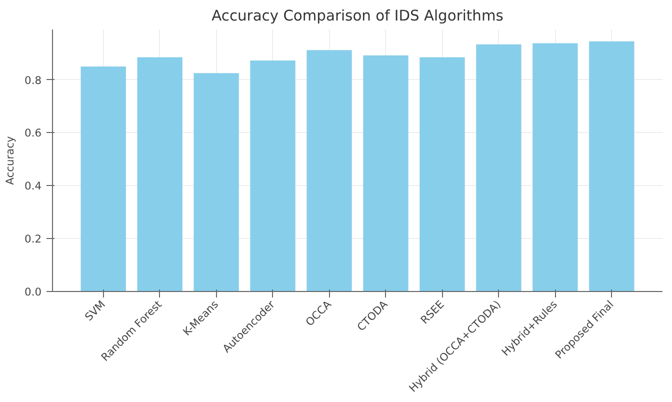 The width and height of the screenshot is (672, 402). What do you see at coordinates (33, 133) in the screenshot?
I see `y-tick-label: 0.6` at bounding box center [33, 133].